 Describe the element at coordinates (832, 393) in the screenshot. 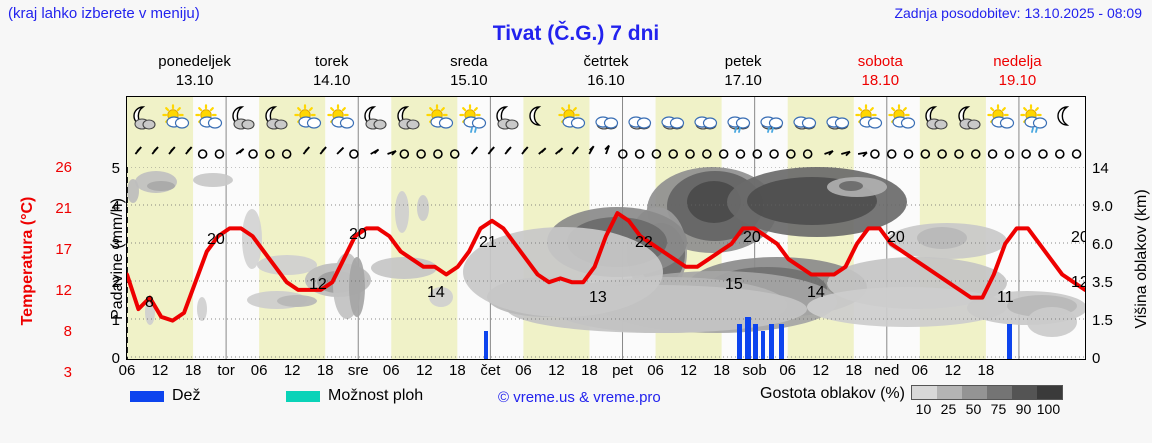

I see `cloud-density-title: Gostota oblakov (%)` at that location.